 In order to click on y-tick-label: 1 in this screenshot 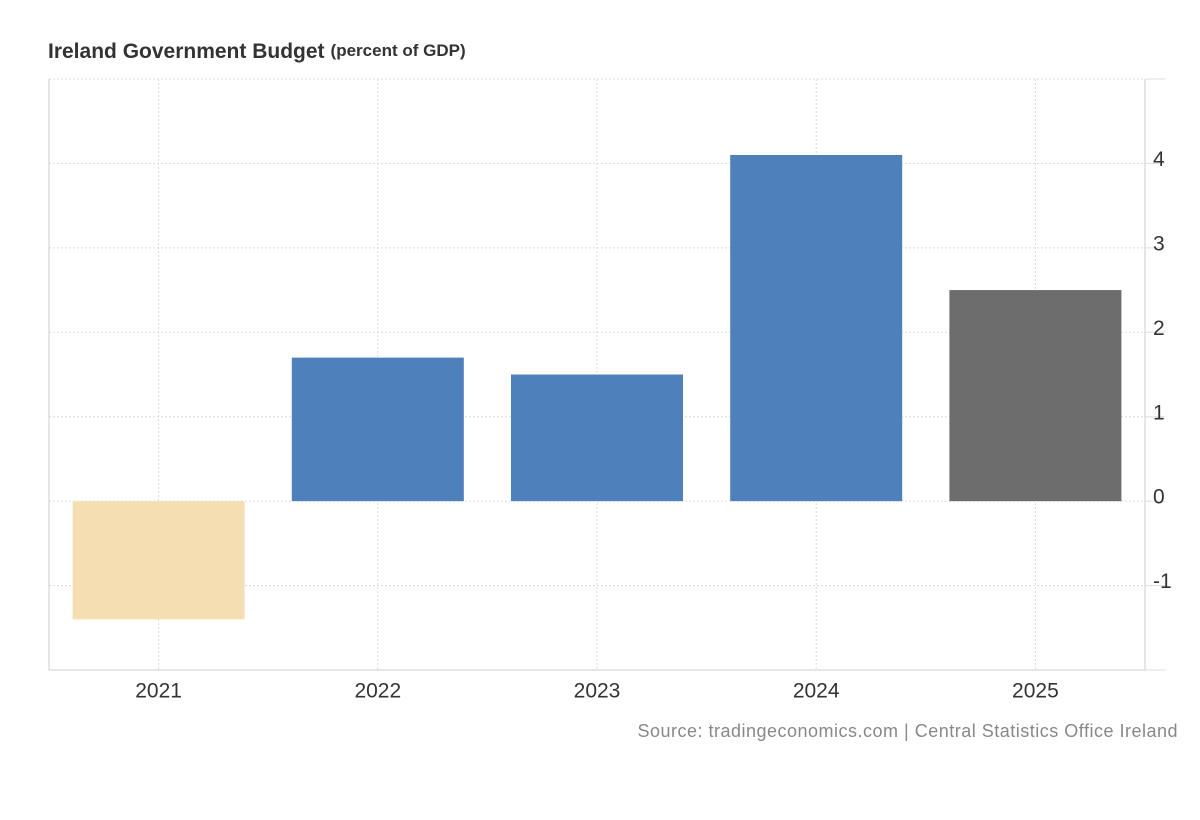, I will do `click(1159, 412)`.